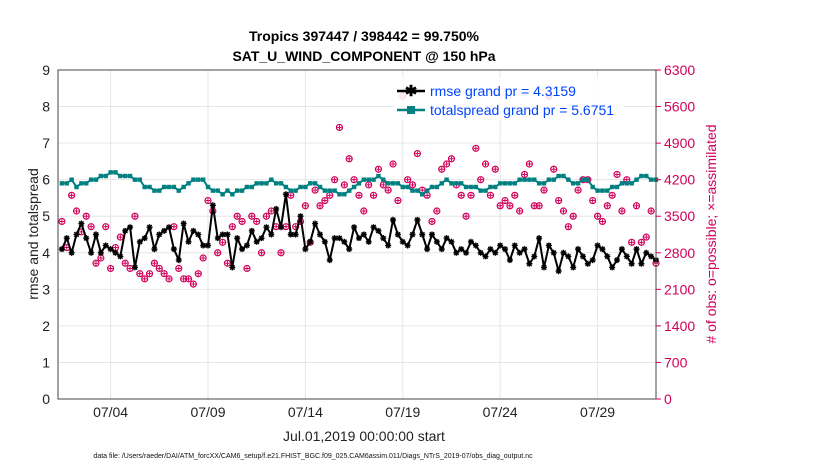 The height and width of the screenshot is (470, 830). Describe the element at coordinates (363, 56) in the screenshot. I see `chart-subtitle: SAT_U_WIND_COMPONENT @ 150 hPa` at that location.